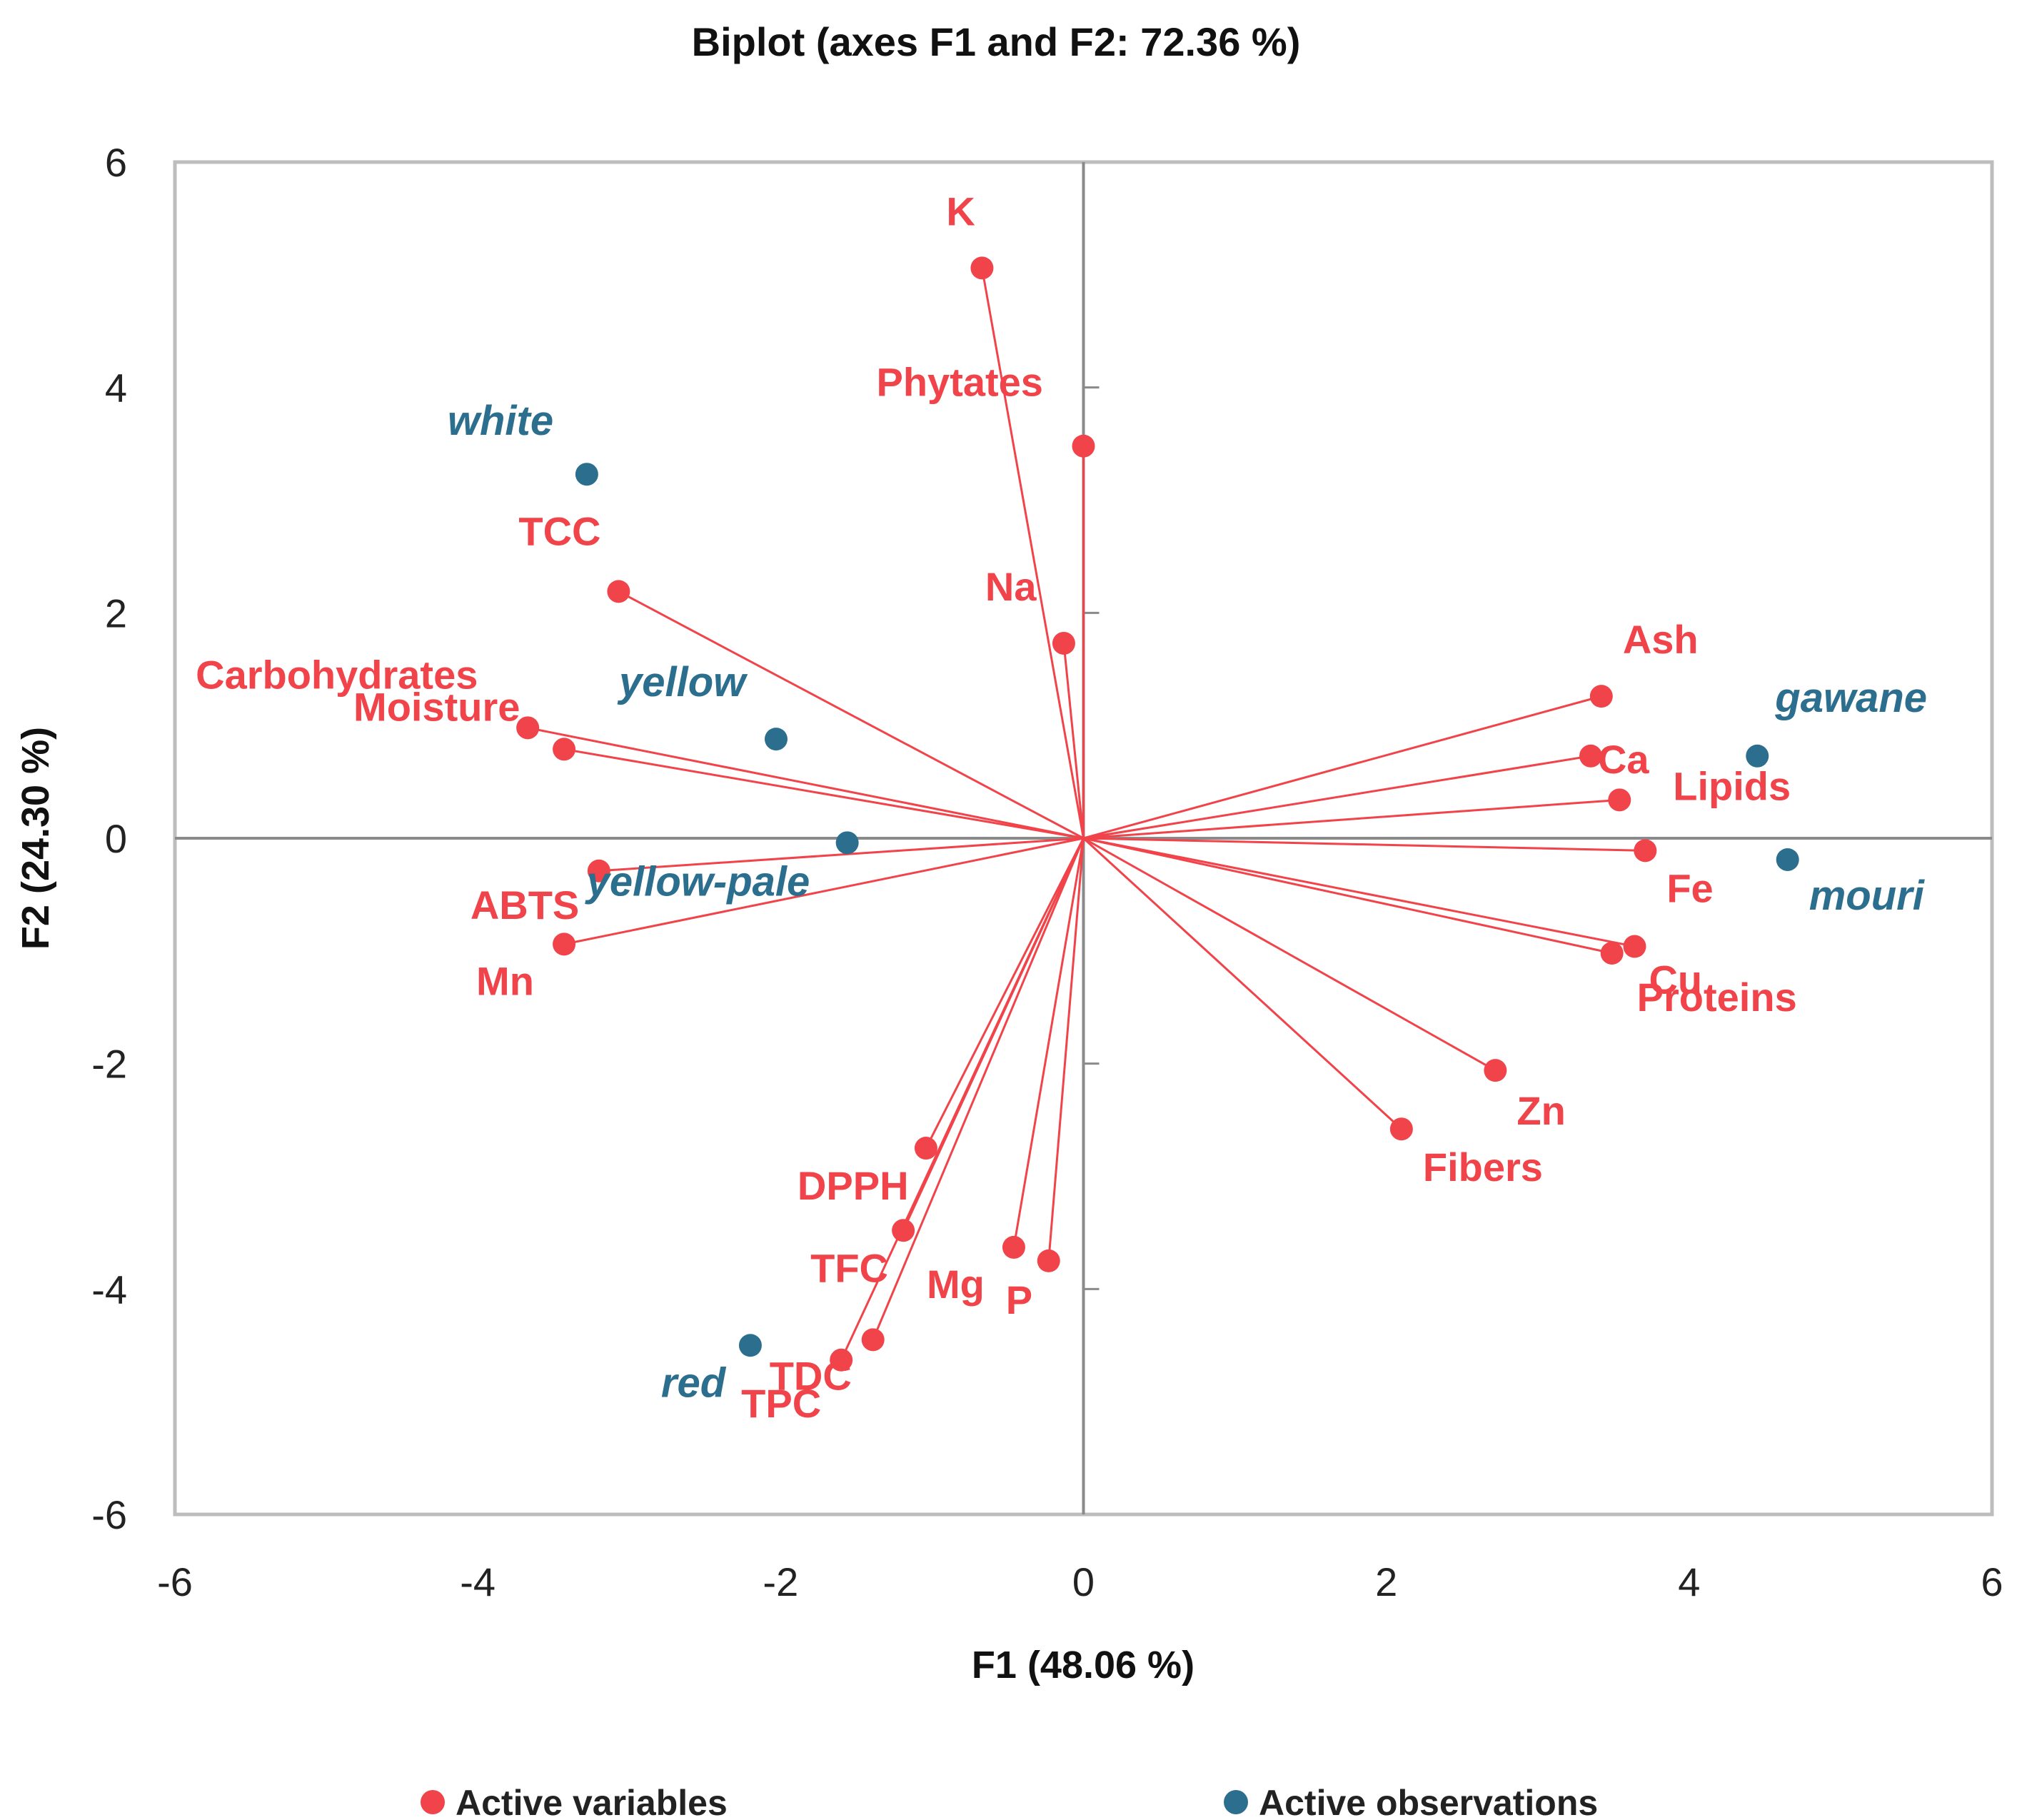 The width and height of the screenshot is (2017, 1820). What do you see at coordinates (1073, 741) in the screenshot?
I see `vector-na` at bounding box center [1073, 741].